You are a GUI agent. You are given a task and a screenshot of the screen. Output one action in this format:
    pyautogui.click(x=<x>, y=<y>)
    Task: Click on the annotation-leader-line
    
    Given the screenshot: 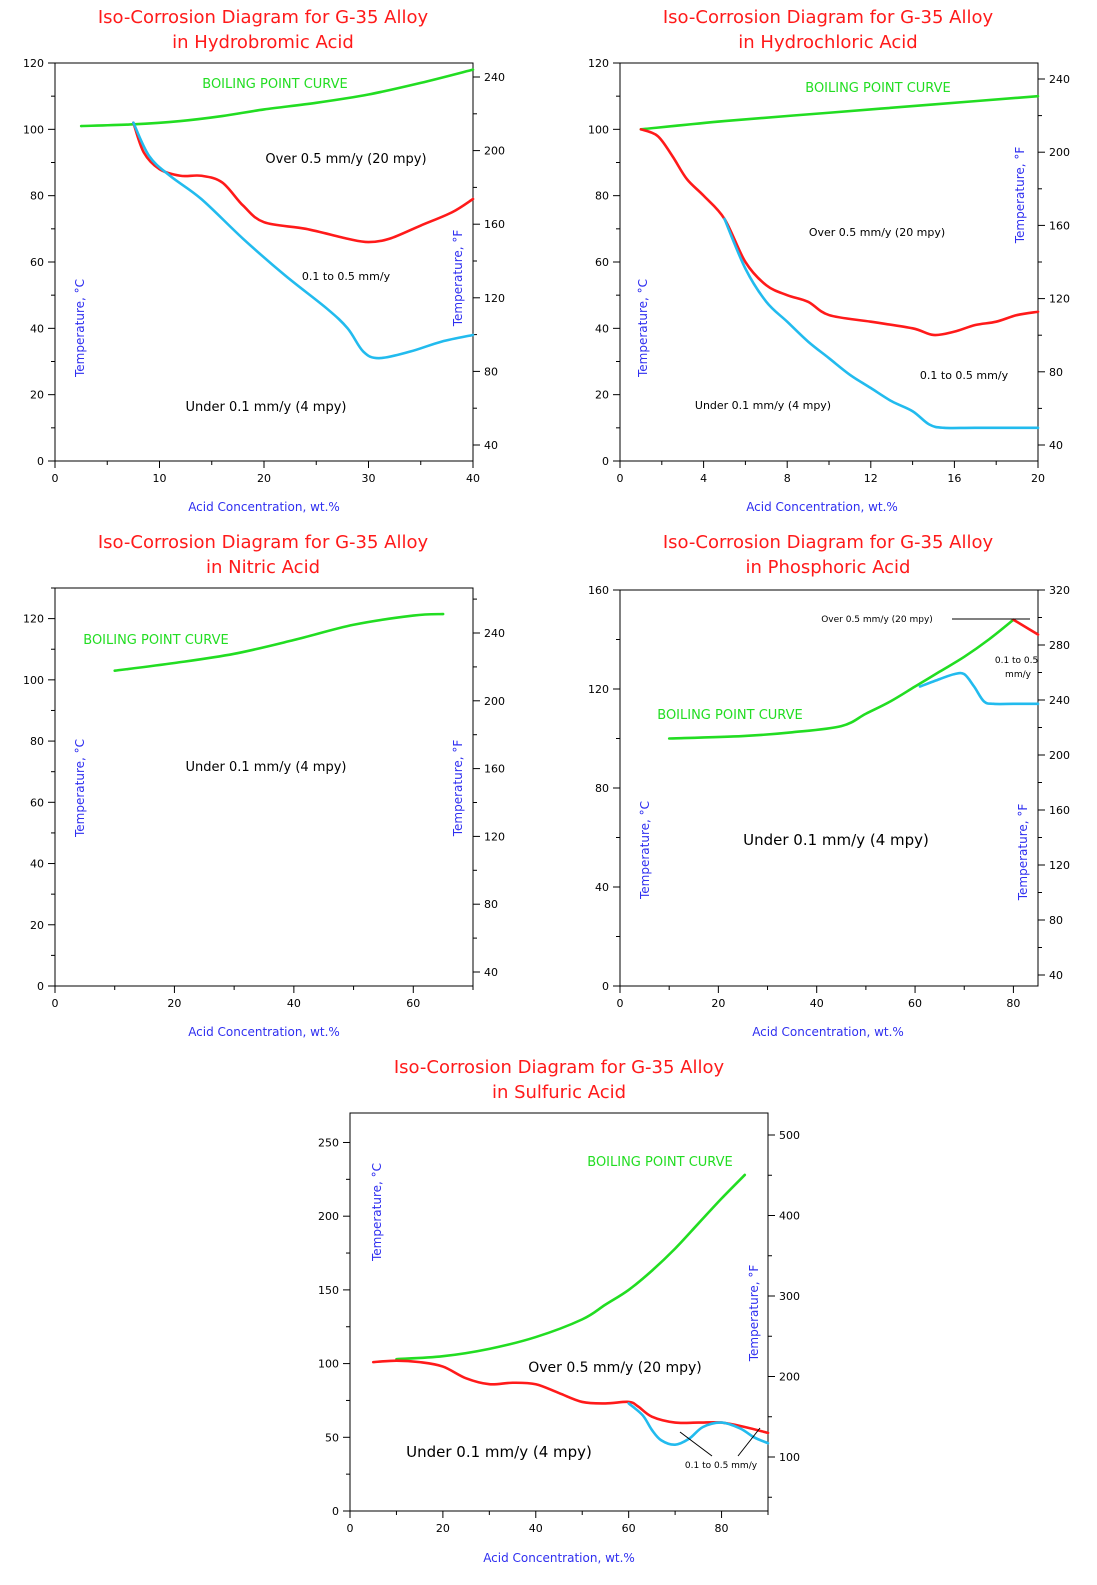 What is the action you would take?
    pyautogui.click(x=749, y=1442)
    